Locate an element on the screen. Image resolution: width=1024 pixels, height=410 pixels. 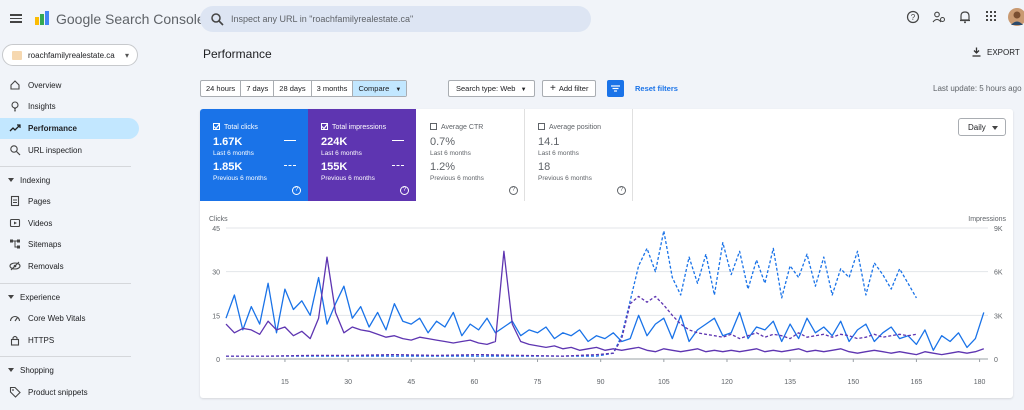
sidebar-item-pages: Pages is located at coordinates (69, 201).